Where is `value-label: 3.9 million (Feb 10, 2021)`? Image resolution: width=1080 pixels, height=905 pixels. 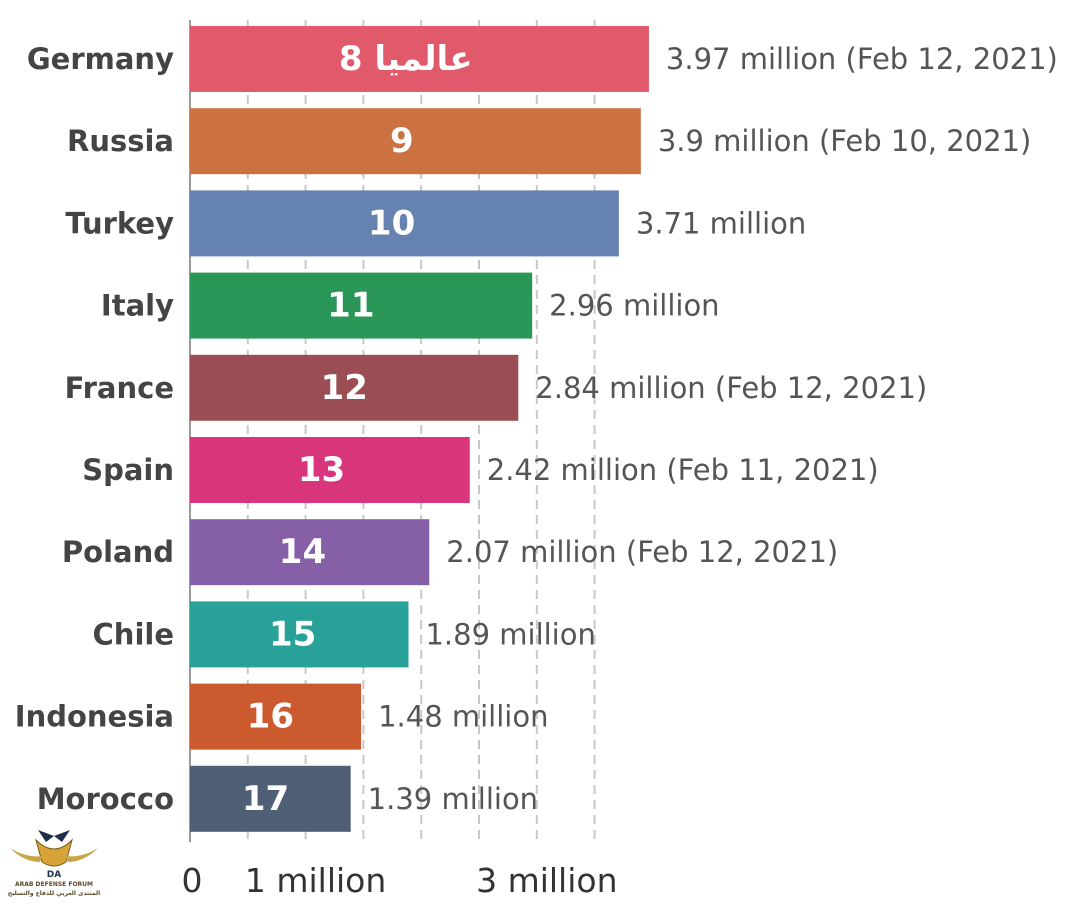 value-label: 3.9 million (Feb 10, 2021) is located at coordinates (845, 141).